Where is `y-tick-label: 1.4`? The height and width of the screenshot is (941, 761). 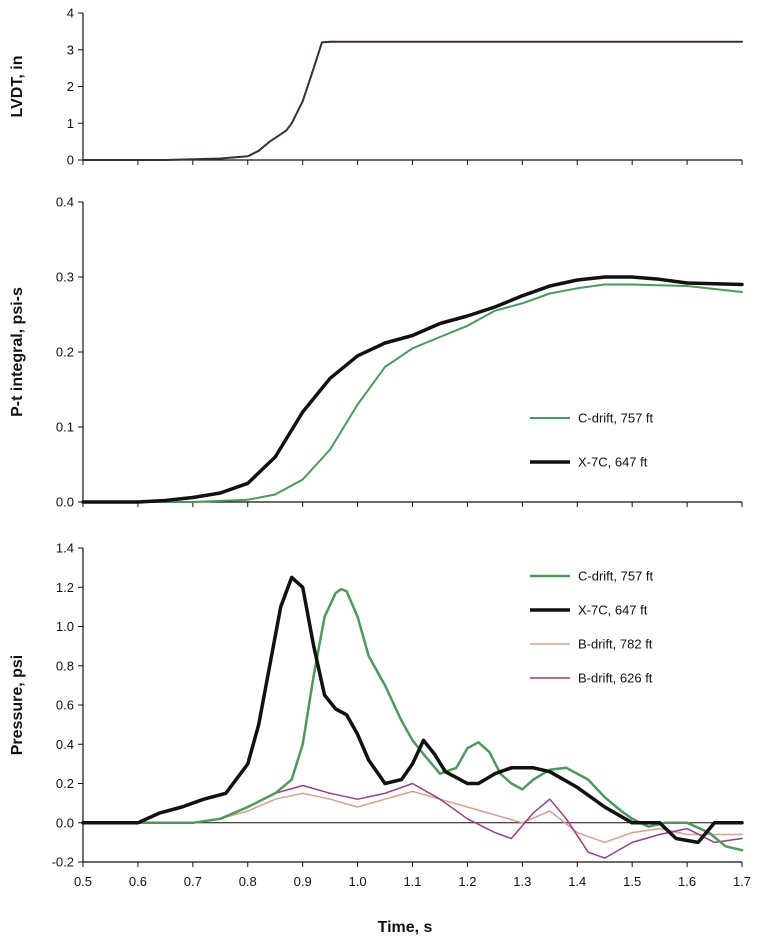
y-tick-label: 1.4 is located at coordinates (65, 548).